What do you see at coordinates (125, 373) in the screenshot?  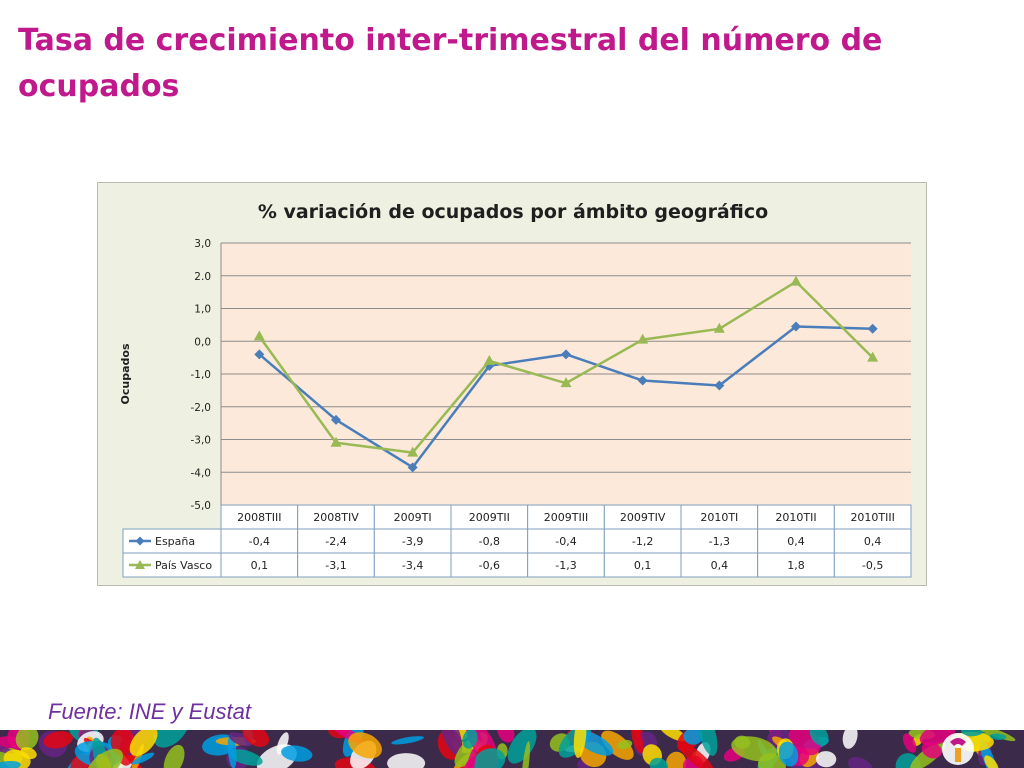 I see `y-axis-label: Ocupados` at bounding box center [125, 373].